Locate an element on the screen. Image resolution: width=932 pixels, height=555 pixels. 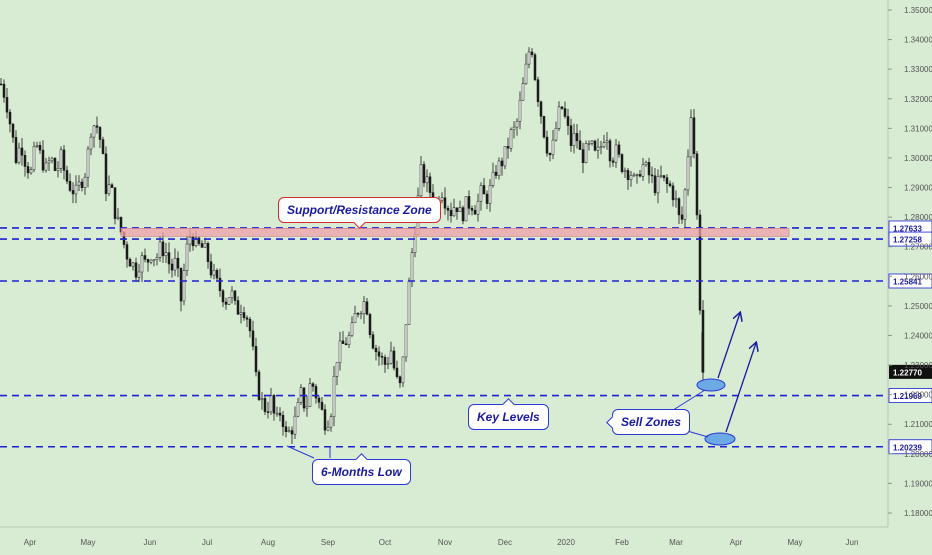
key-level-price-label: 1.21969 is located at coordinates (907, 396).